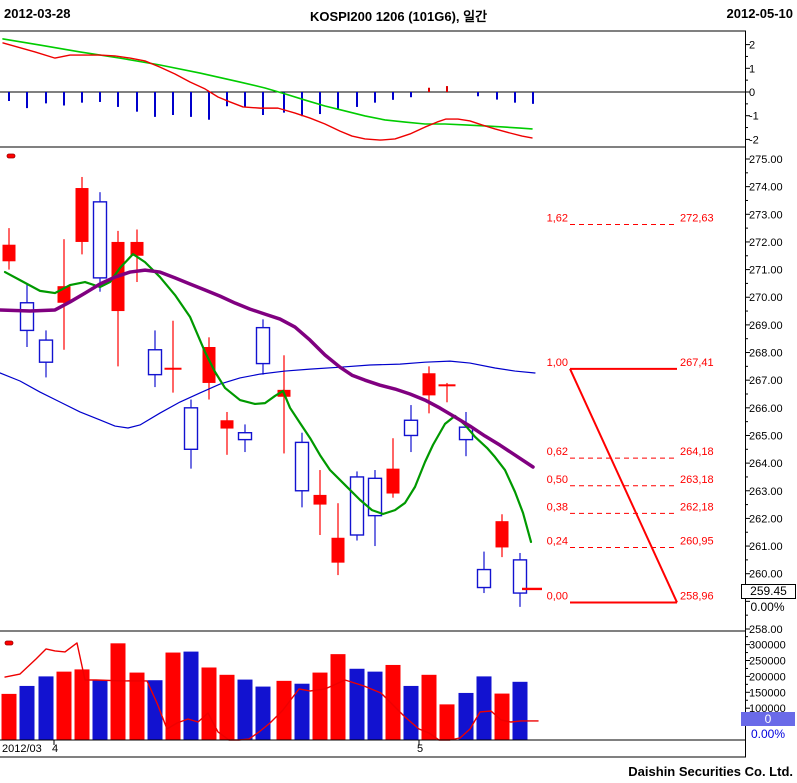 Image resolution: width=797 pixels, height=783 pixels. What do you see at coordinates (398, 16) in the screenshot?
I see `chart-title: KOSPI200 1206 (101G6), 일간` at bounding box center [398, 16].